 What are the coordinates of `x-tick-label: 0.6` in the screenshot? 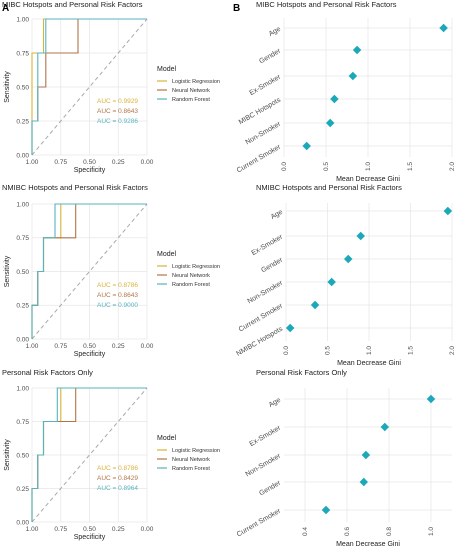 It's located at (347, 531).